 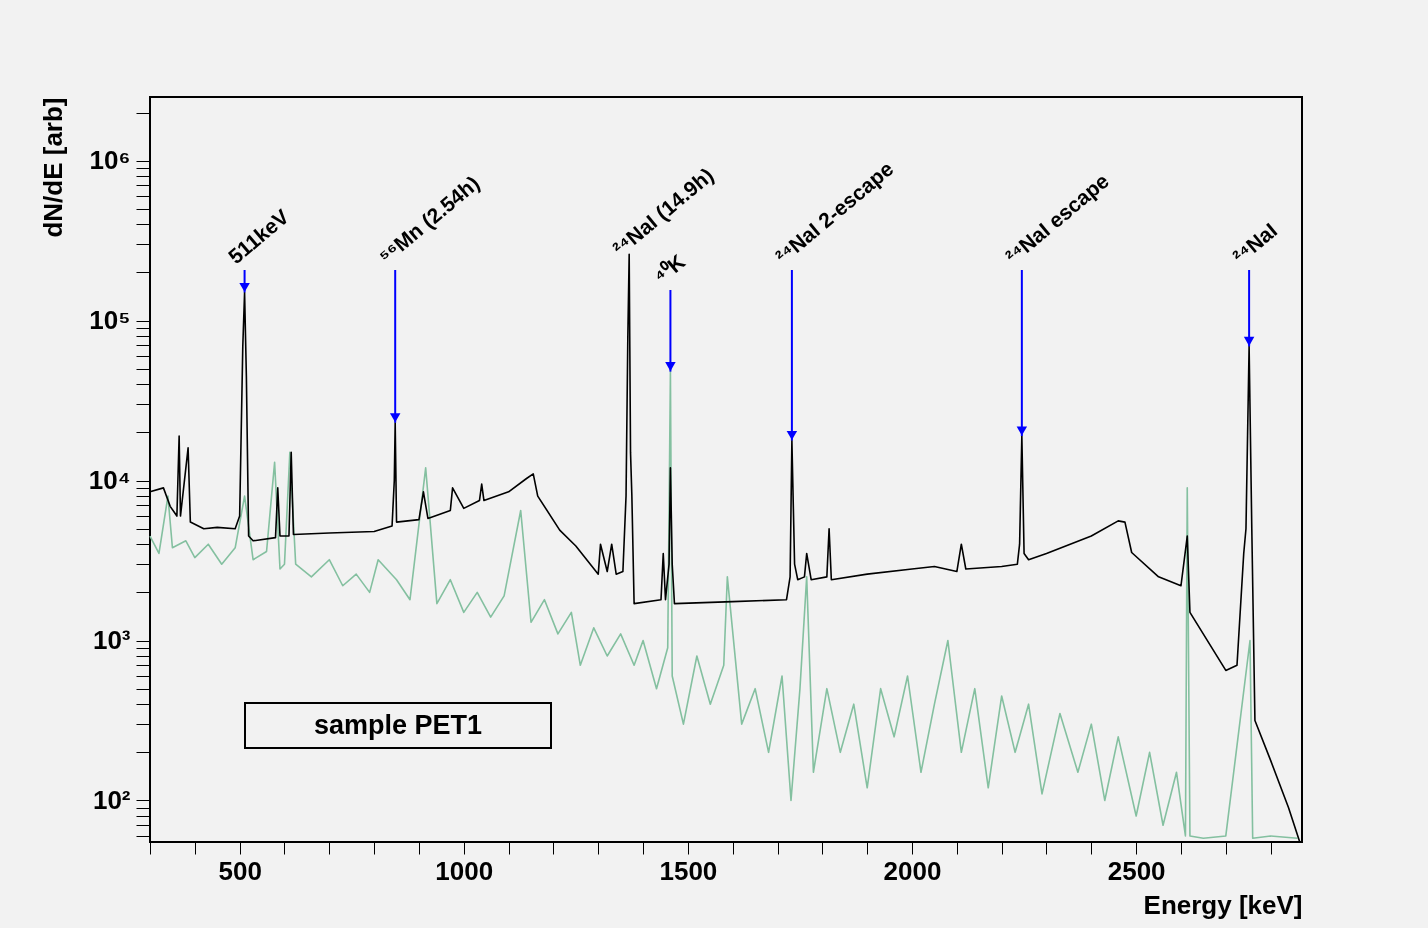 I want to click on x-tick-label: 1500, so click(x=688, y=870).